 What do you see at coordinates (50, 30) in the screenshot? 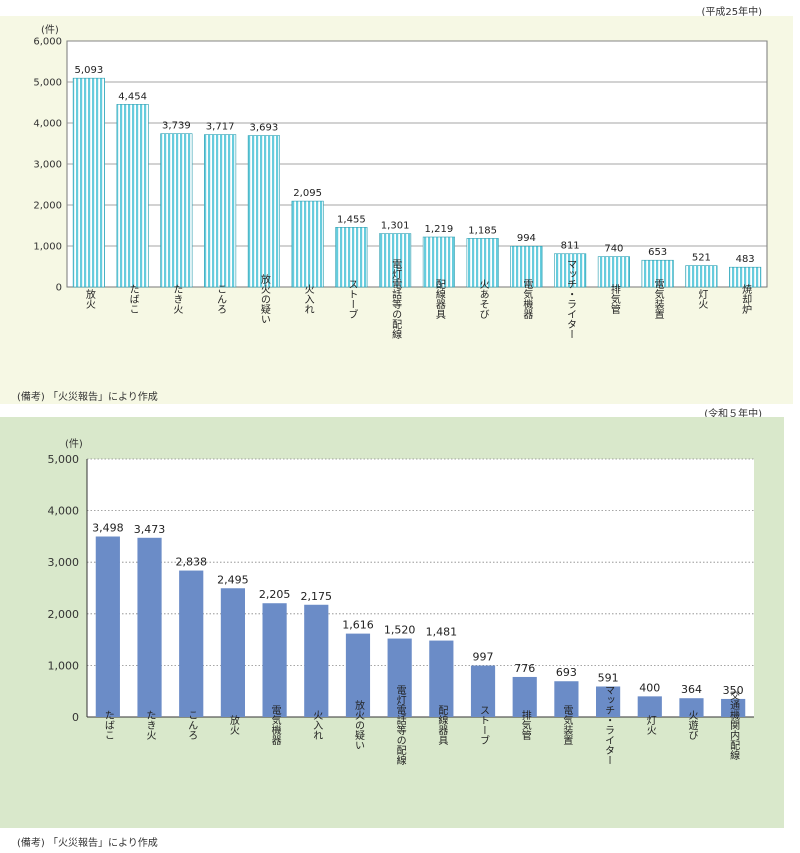
I see `chart1-unit: (件)` at bounding box center [50, 30].